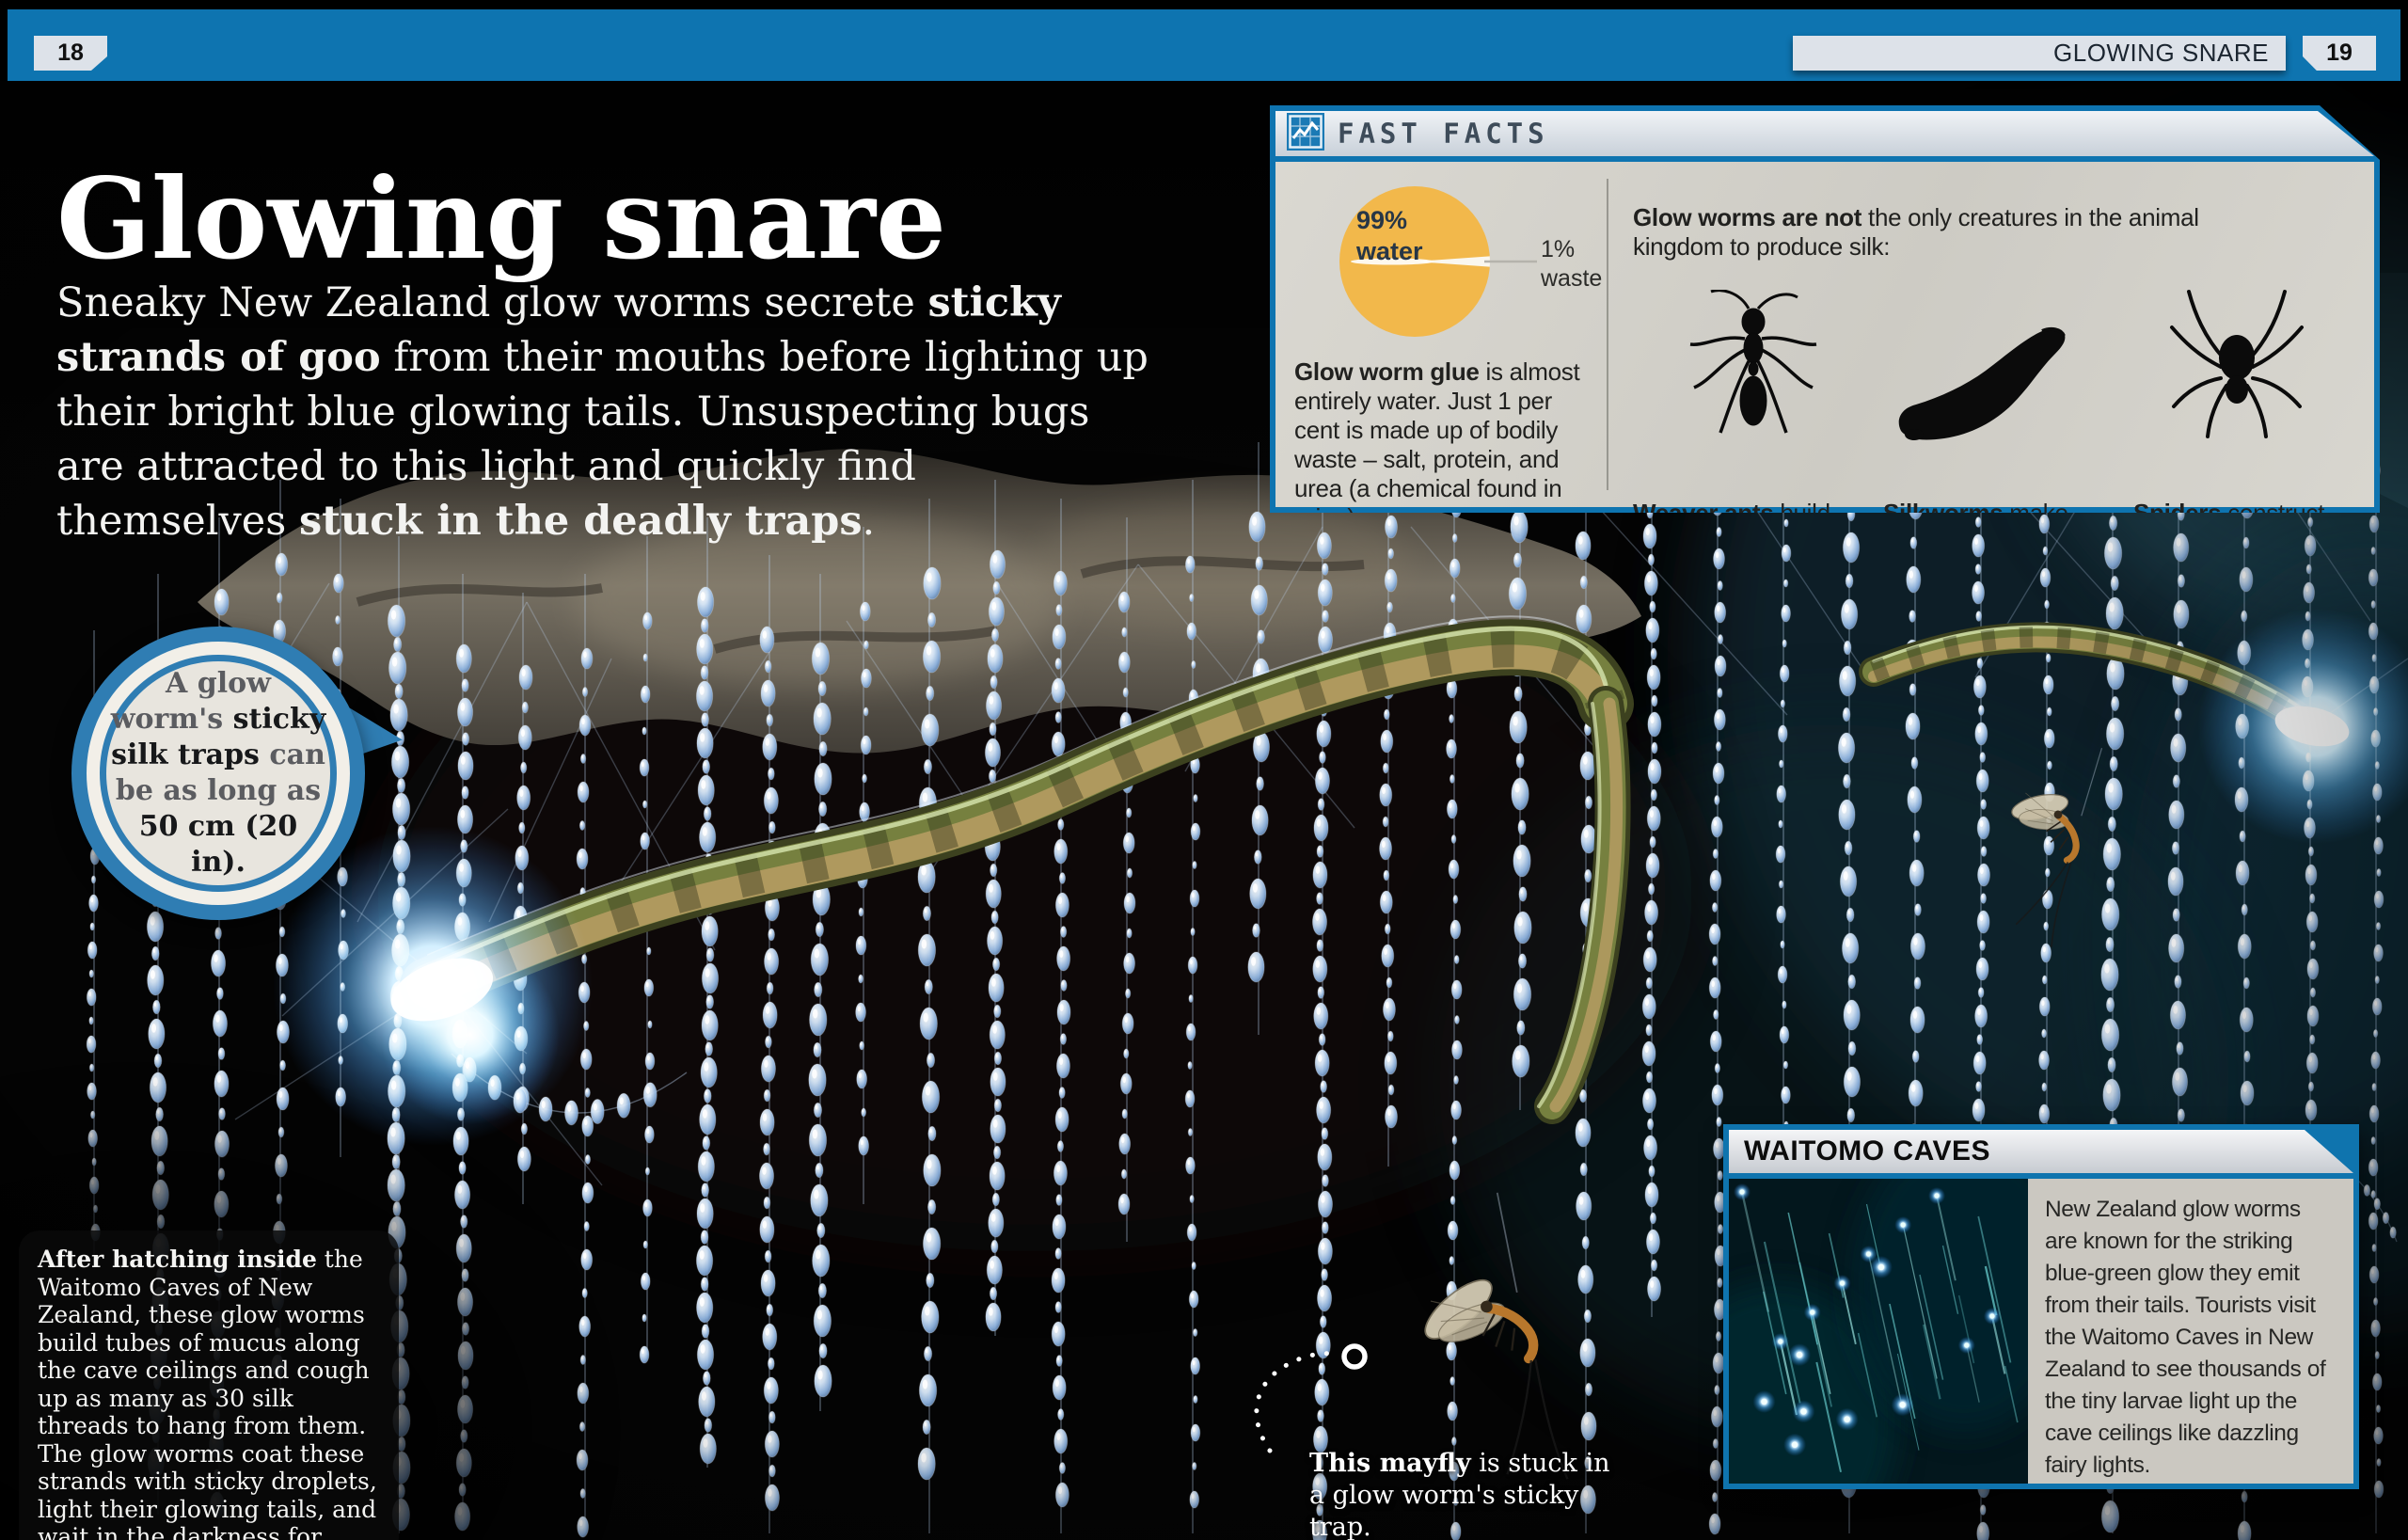  I want to click on pie-label-waste: 1% waste, so click(1572, 264).